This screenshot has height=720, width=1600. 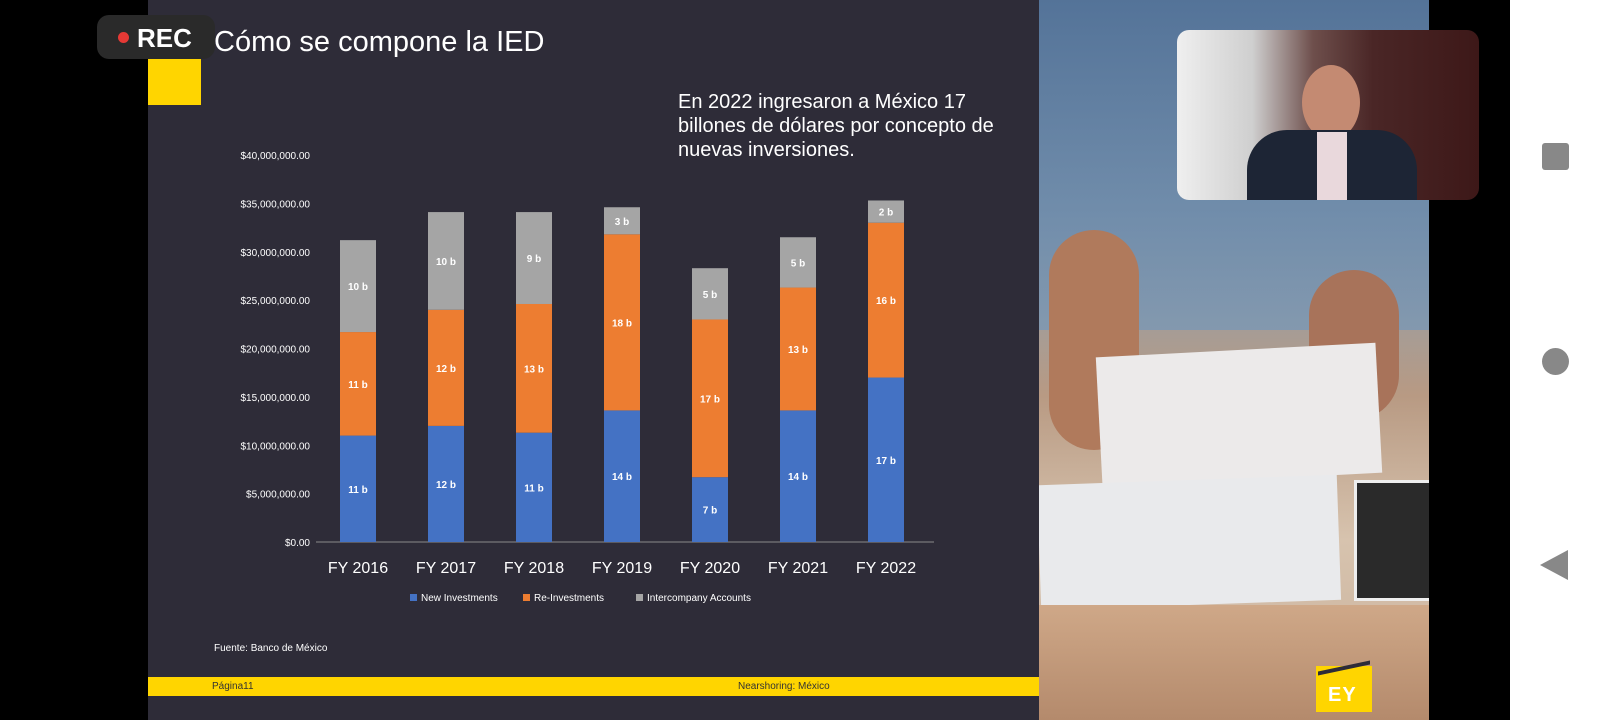 What do you see at coordinates (297, 543) in the screenshot?
I see `y-tick-label: $0.00` at bounding box center [297, 543].